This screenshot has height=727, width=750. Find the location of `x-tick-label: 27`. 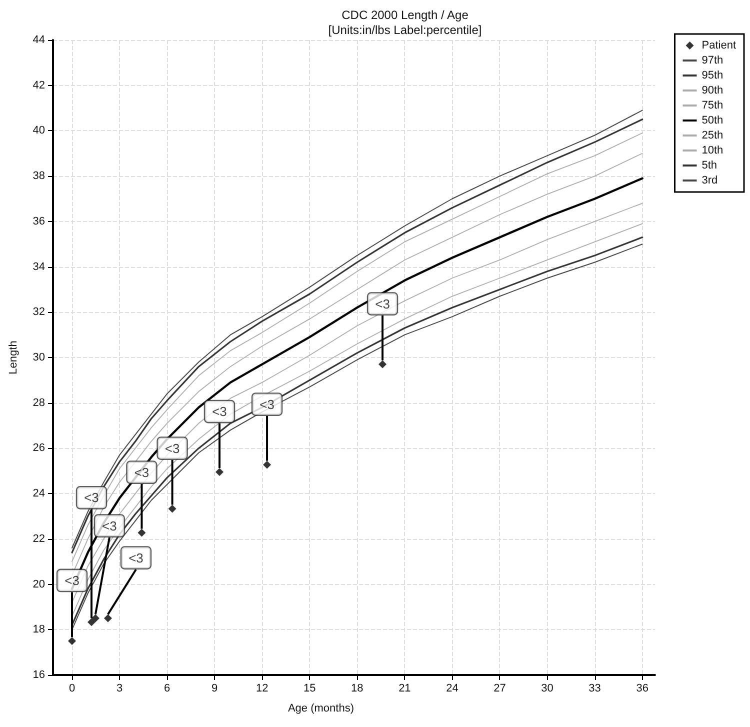

x-tick-label: 27 is located at coordinates (500, 688).